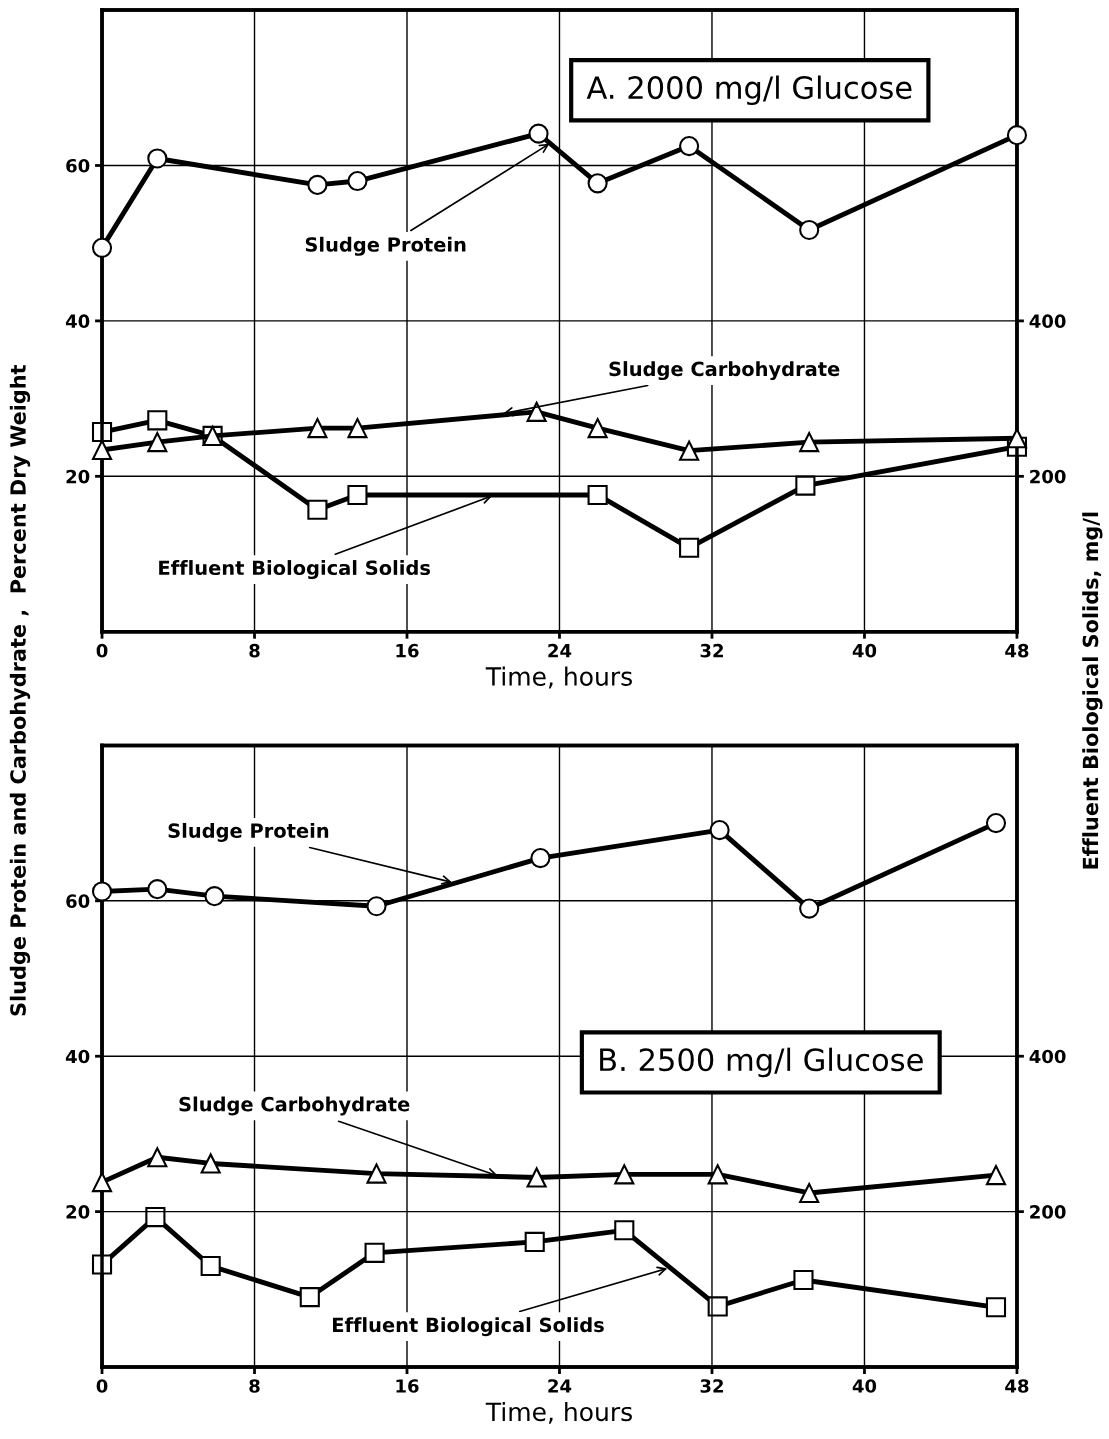 This screenshot has width=1109, height=1439. I want to click on y-axis-title: Sludge Protein and Carbohydrate , Percent Dry Weight, so click(20, 690).